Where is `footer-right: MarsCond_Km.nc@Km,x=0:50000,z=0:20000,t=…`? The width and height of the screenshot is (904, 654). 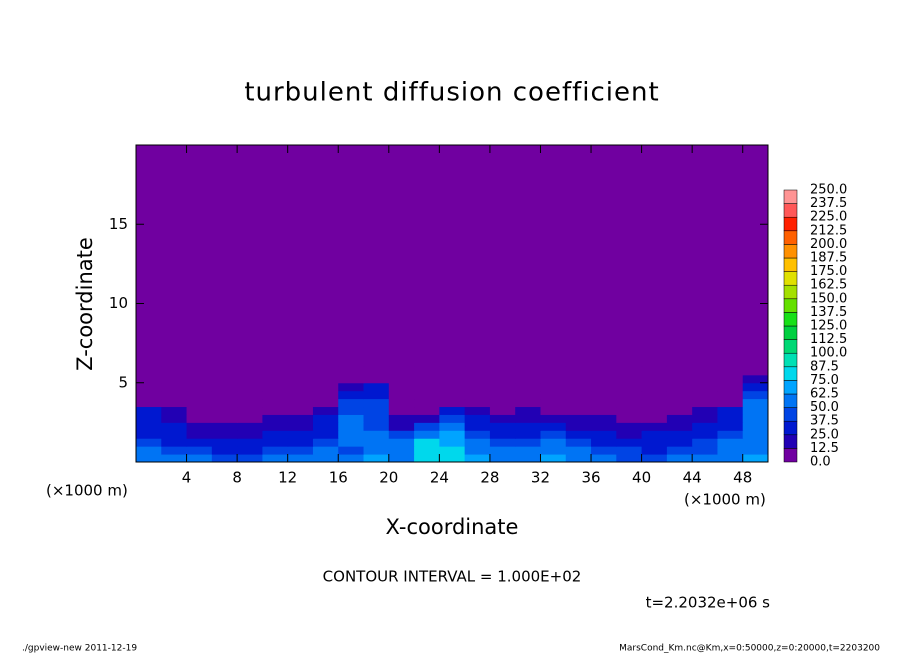 footer-right: MarsCond_Km.nc@Km,x=0:50000,z=0:20000,t=… is located at coordinates (749, 649).